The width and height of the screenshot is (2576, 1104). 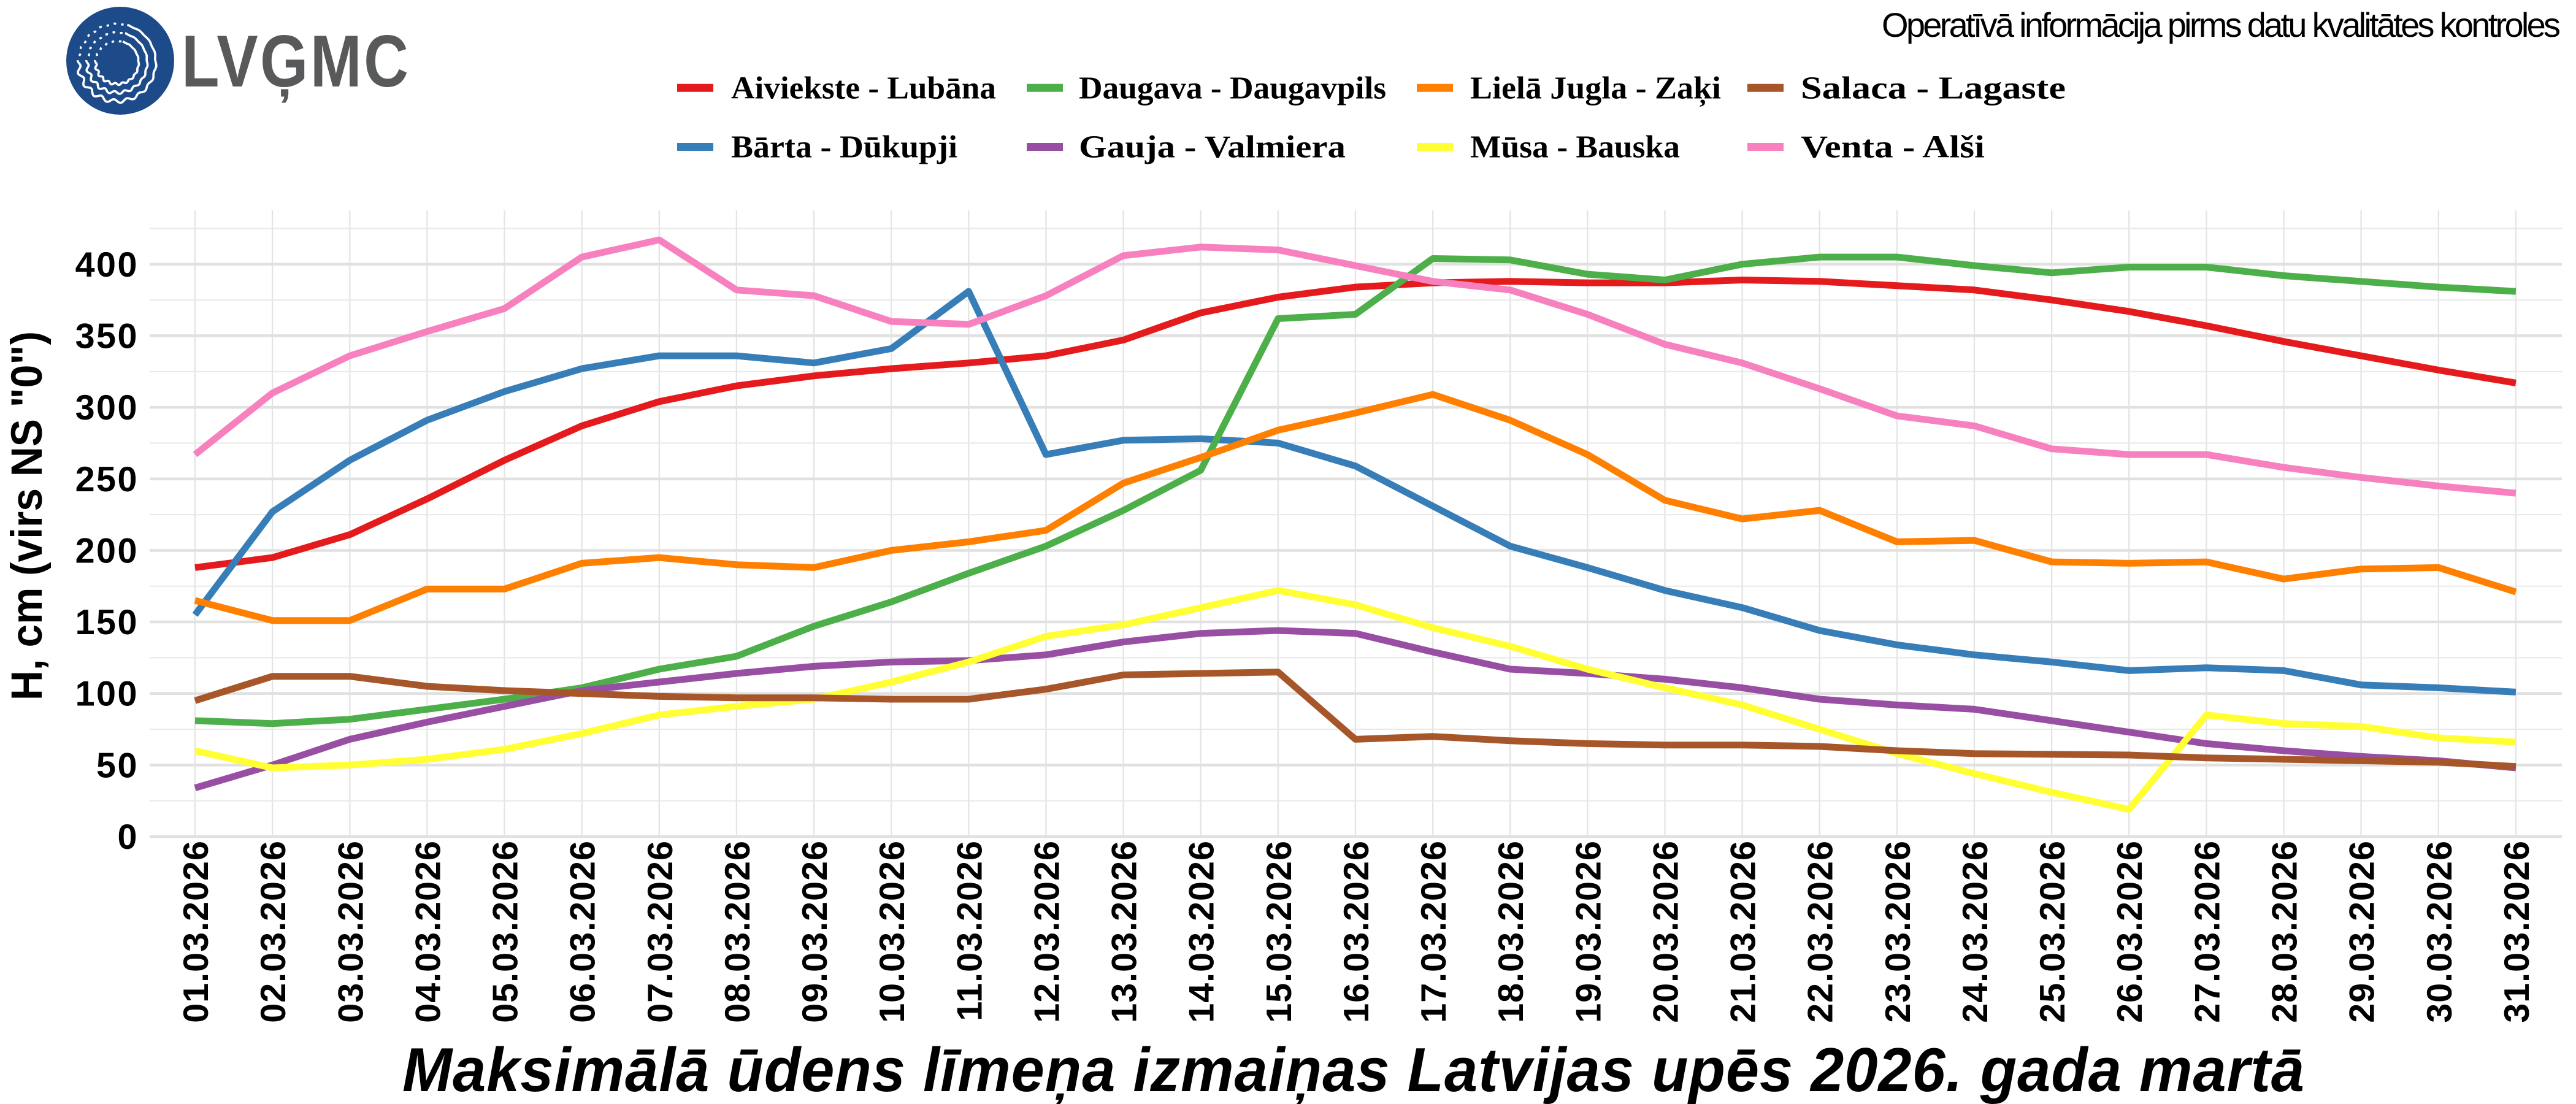 I want to click on svg-text: 25.03.2026, so click(x=2052, y=931).